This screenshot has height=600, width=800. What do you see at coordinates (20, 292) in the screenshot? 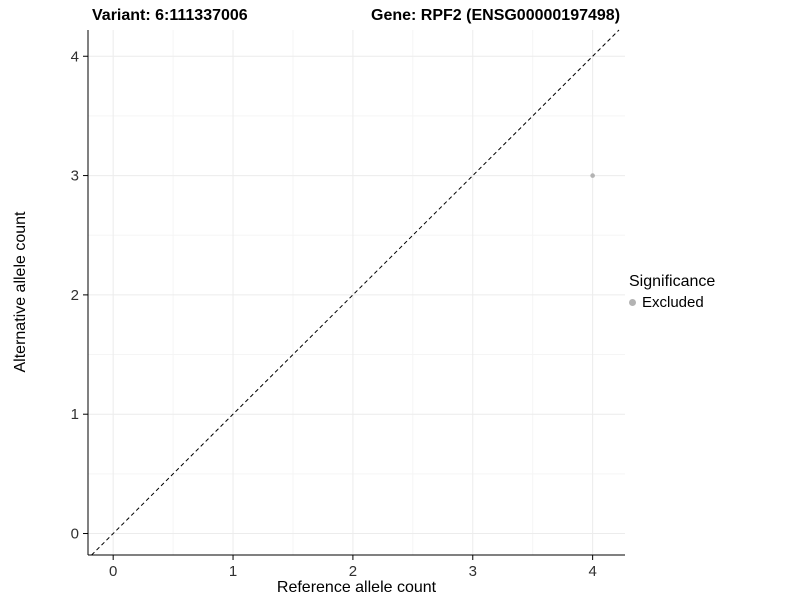
I see `y-axis-title: Alternative allele count` at bounding box center [20, 292].